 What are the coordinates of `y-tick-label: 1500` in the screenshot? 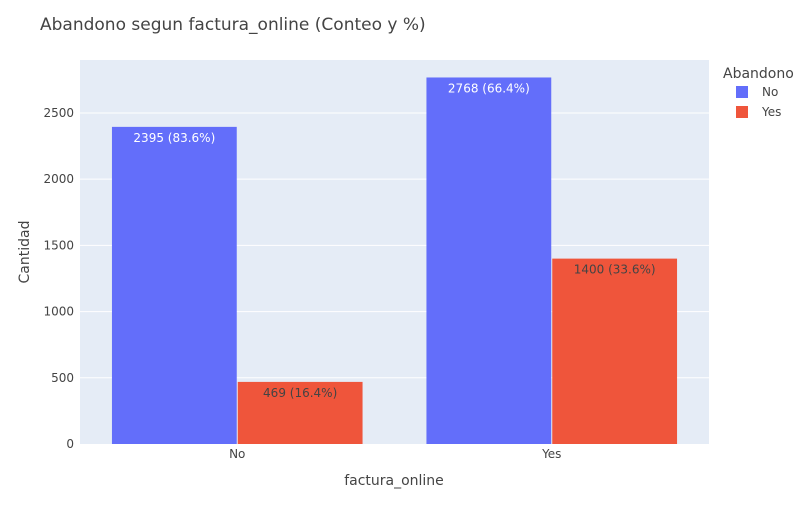 It's located at (58, 245).